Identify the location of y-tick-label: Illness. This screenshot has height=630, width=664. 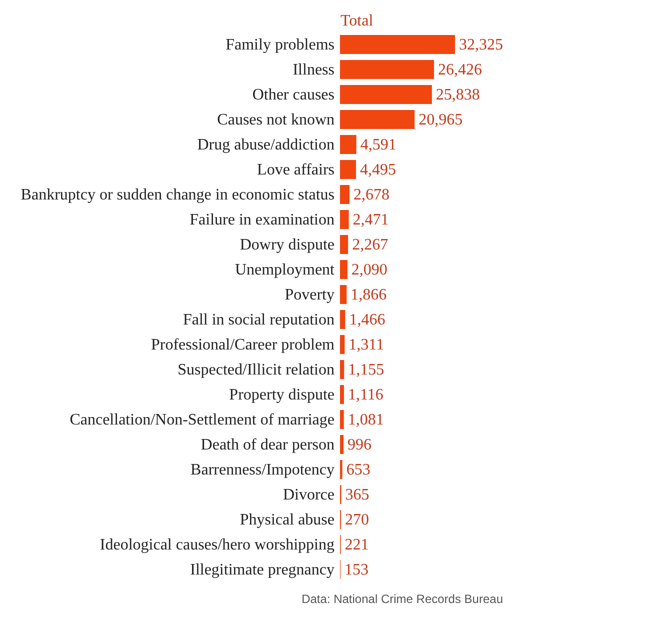
(313, 70).